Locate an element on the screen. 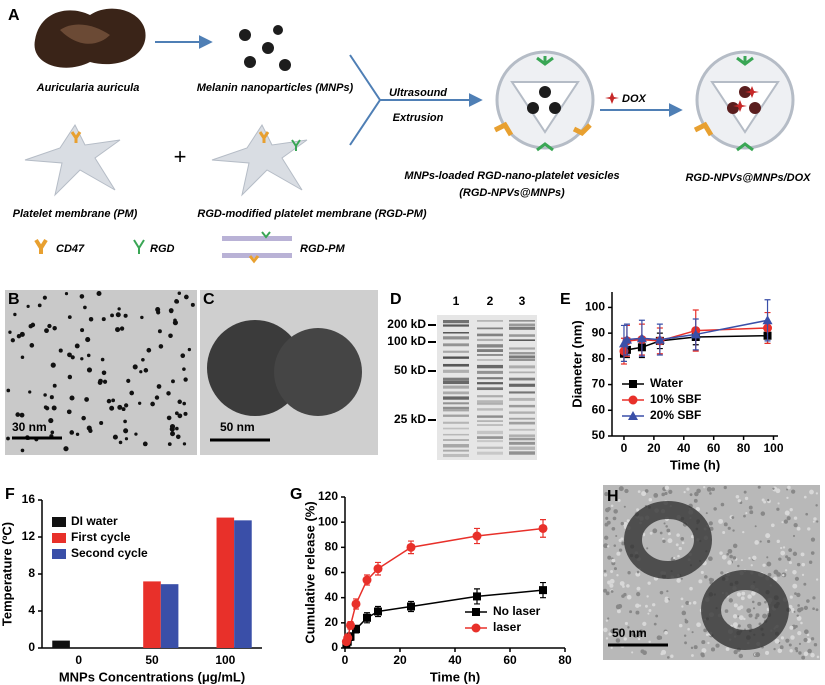 The height and width of the screenshot is (685, 825). y-tick-label: 4 is located at coordinates (31, 610).